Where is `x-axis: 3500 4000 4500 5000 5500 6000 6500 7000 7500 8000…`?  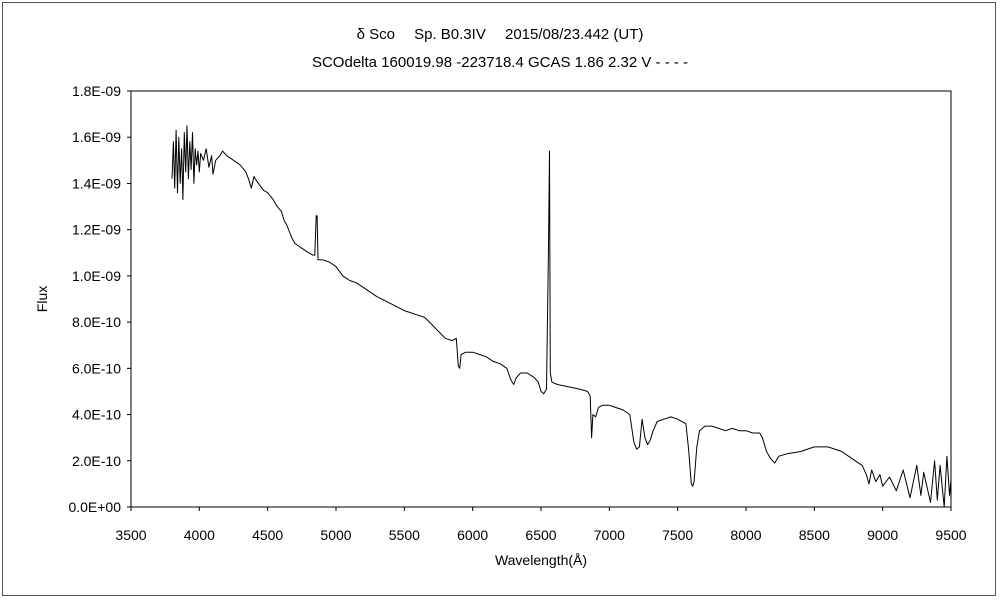
x-axis: 3500 4000 4500 5000 5500 6000 6500 7000 7500 8000… is located at coordinates (541, 525).